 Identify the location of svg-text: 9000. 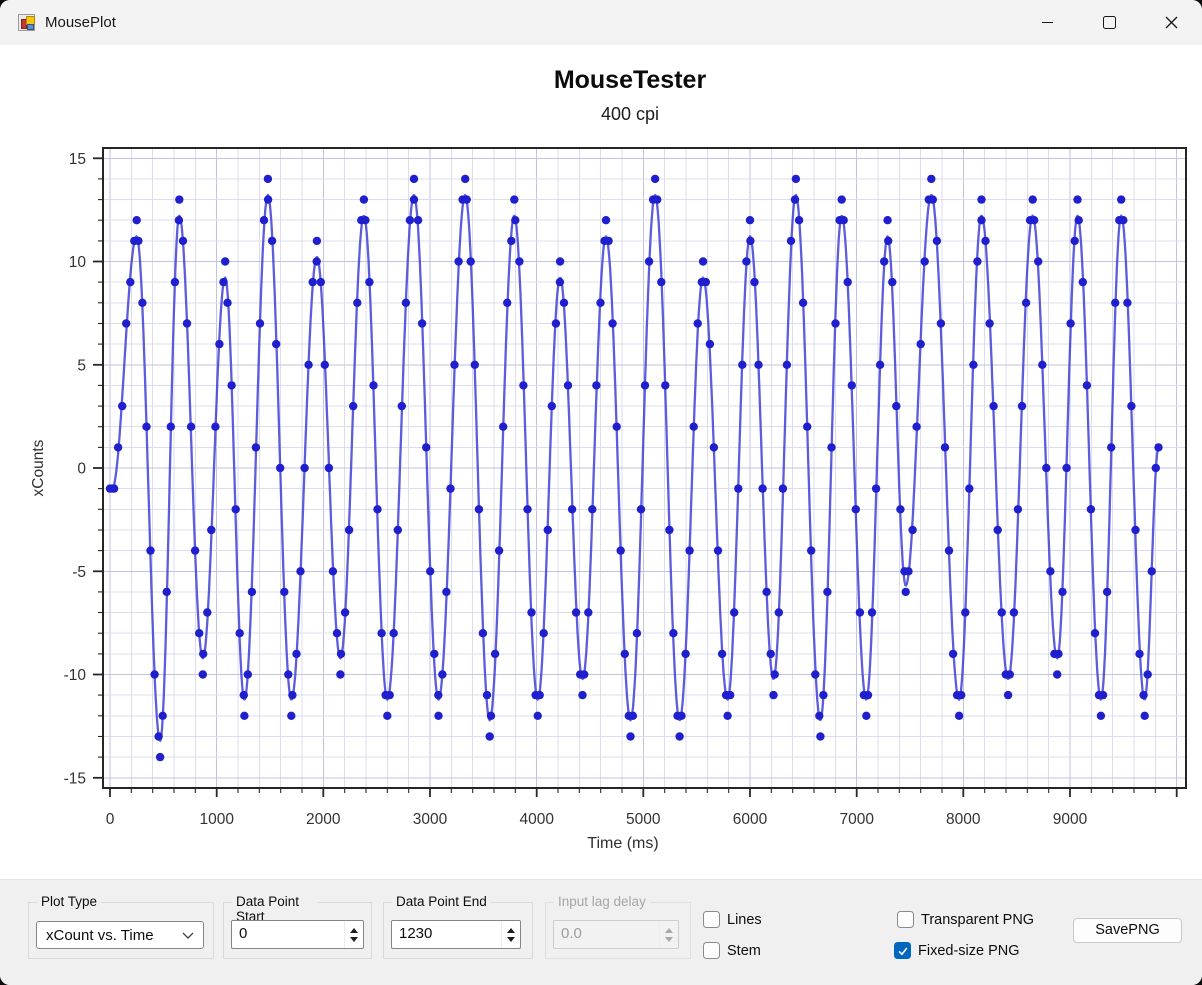
(1070, 819).